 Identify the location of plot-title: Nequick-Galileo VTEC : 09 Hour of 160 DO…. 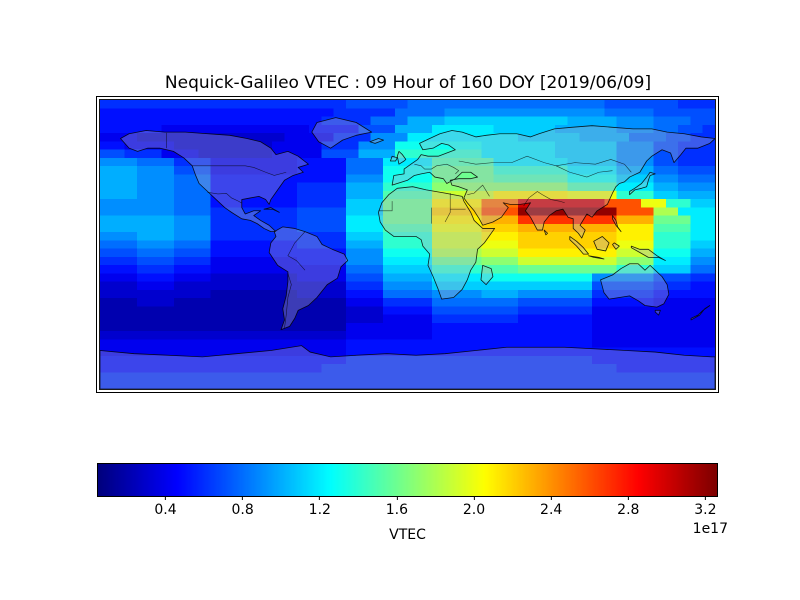
(408, 83).